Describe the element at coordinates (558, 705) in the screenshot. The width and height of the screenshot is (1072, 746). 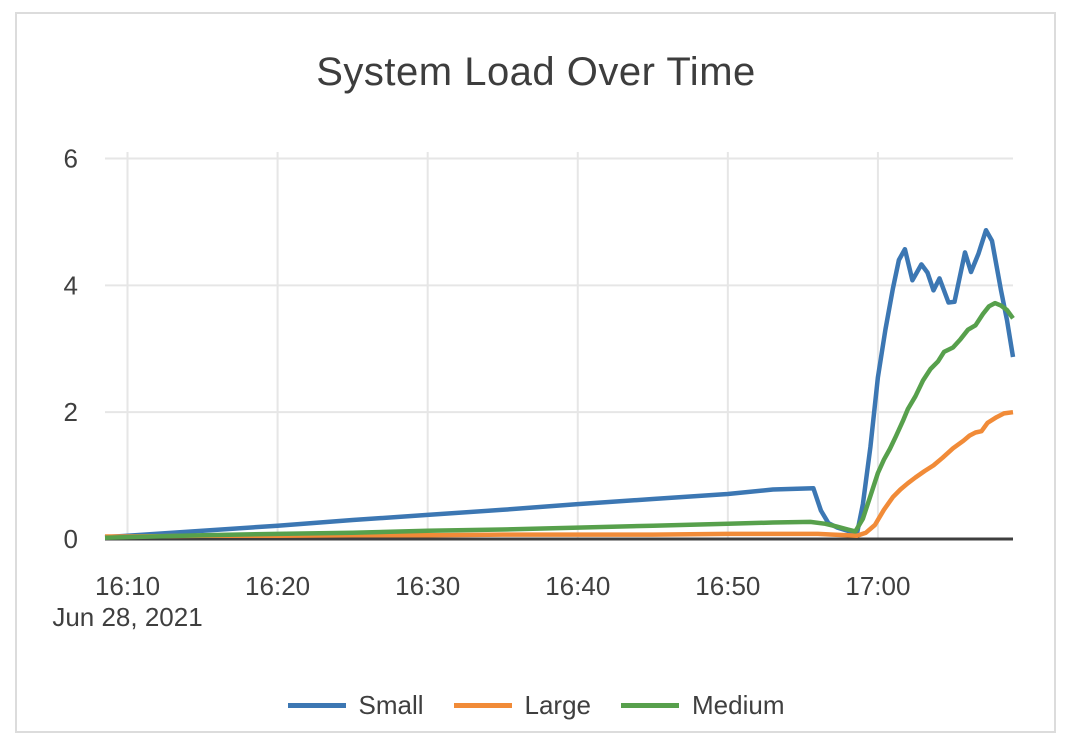
I see `legend-label-large: Large` at that location.